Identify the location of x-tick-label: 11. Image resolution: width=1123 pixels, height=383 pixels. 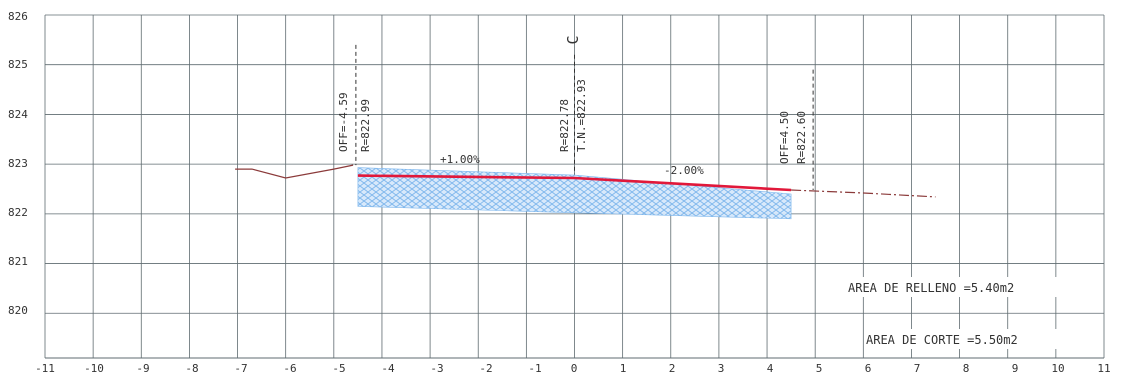
(1103, 368).